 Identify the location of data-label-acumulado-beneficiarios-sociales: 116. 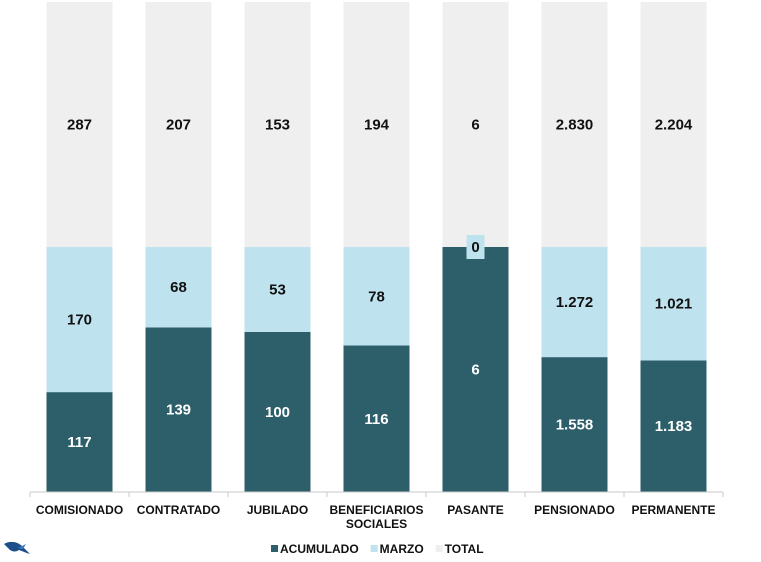
(376, 419).